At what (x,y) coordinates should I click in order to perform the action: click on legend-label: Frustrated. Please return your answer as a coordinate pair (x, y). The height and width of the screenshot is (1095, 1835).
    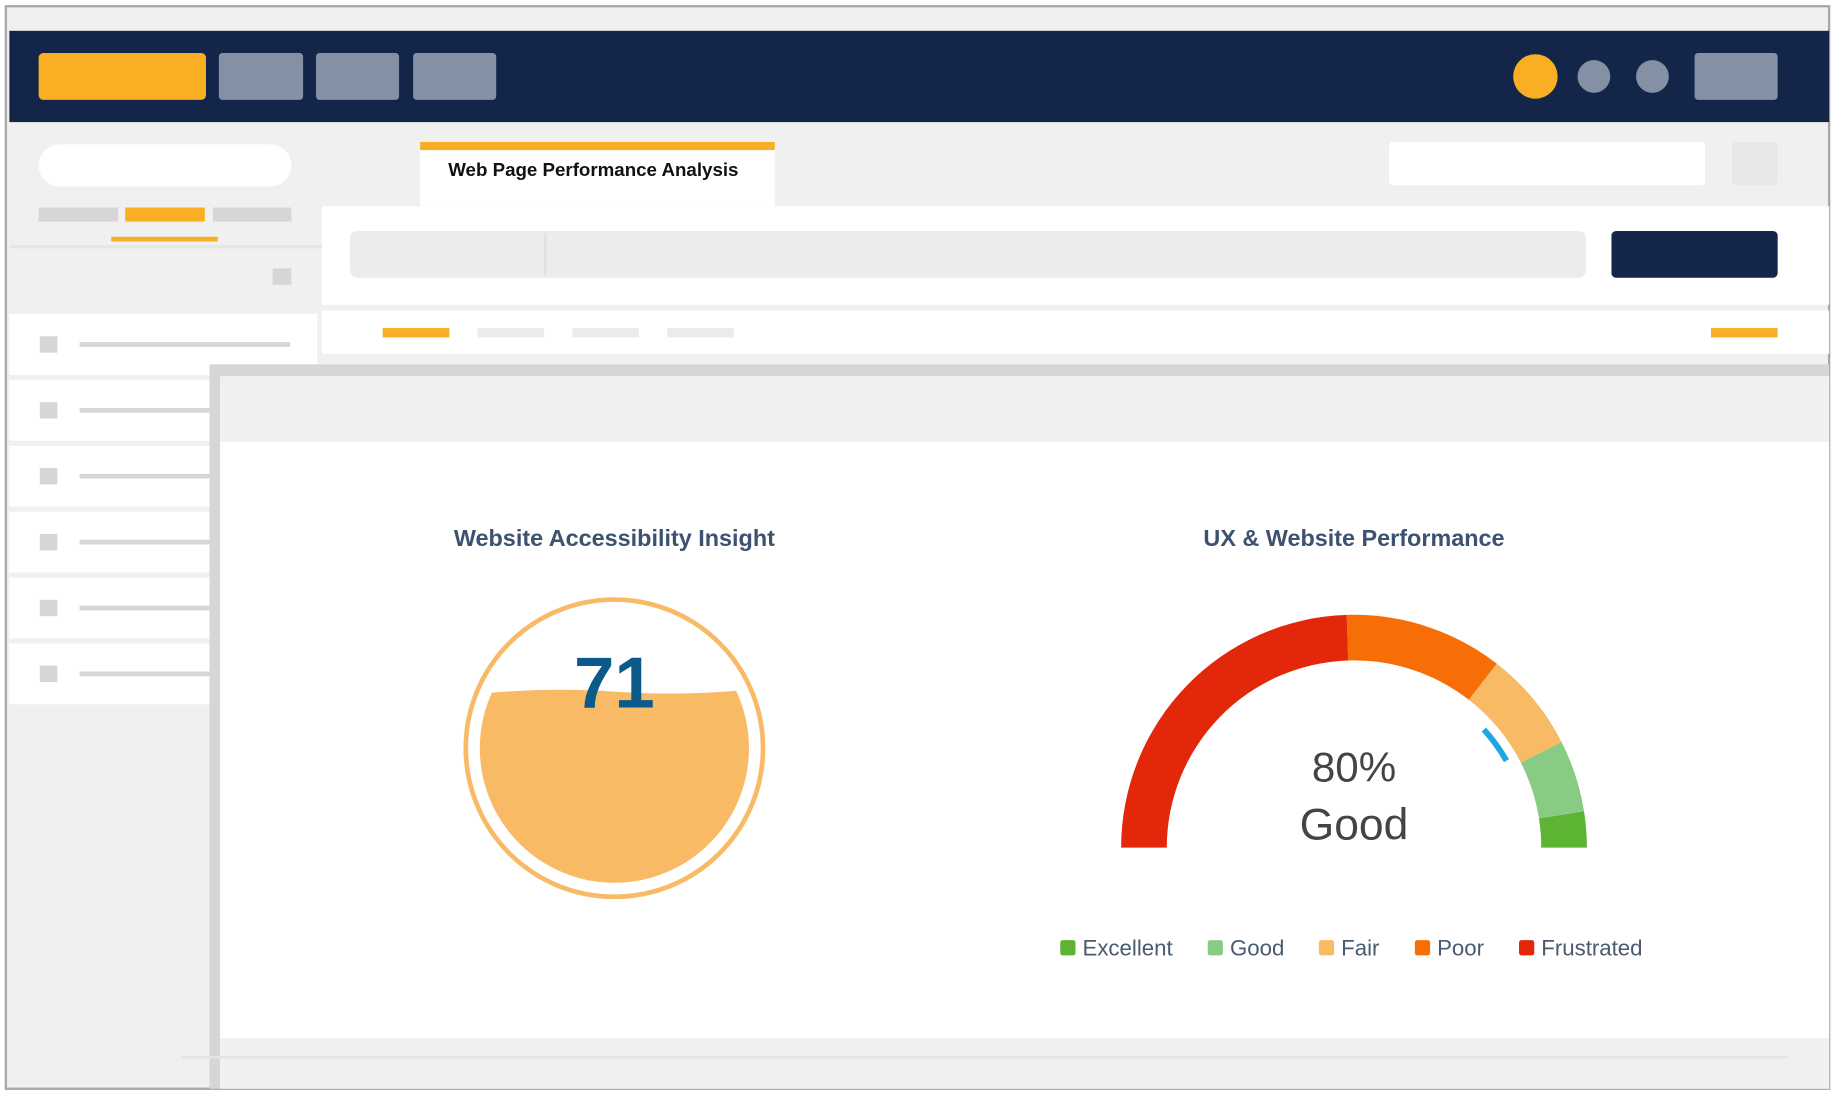
    Looking at the image, I should click on (1591, 947).